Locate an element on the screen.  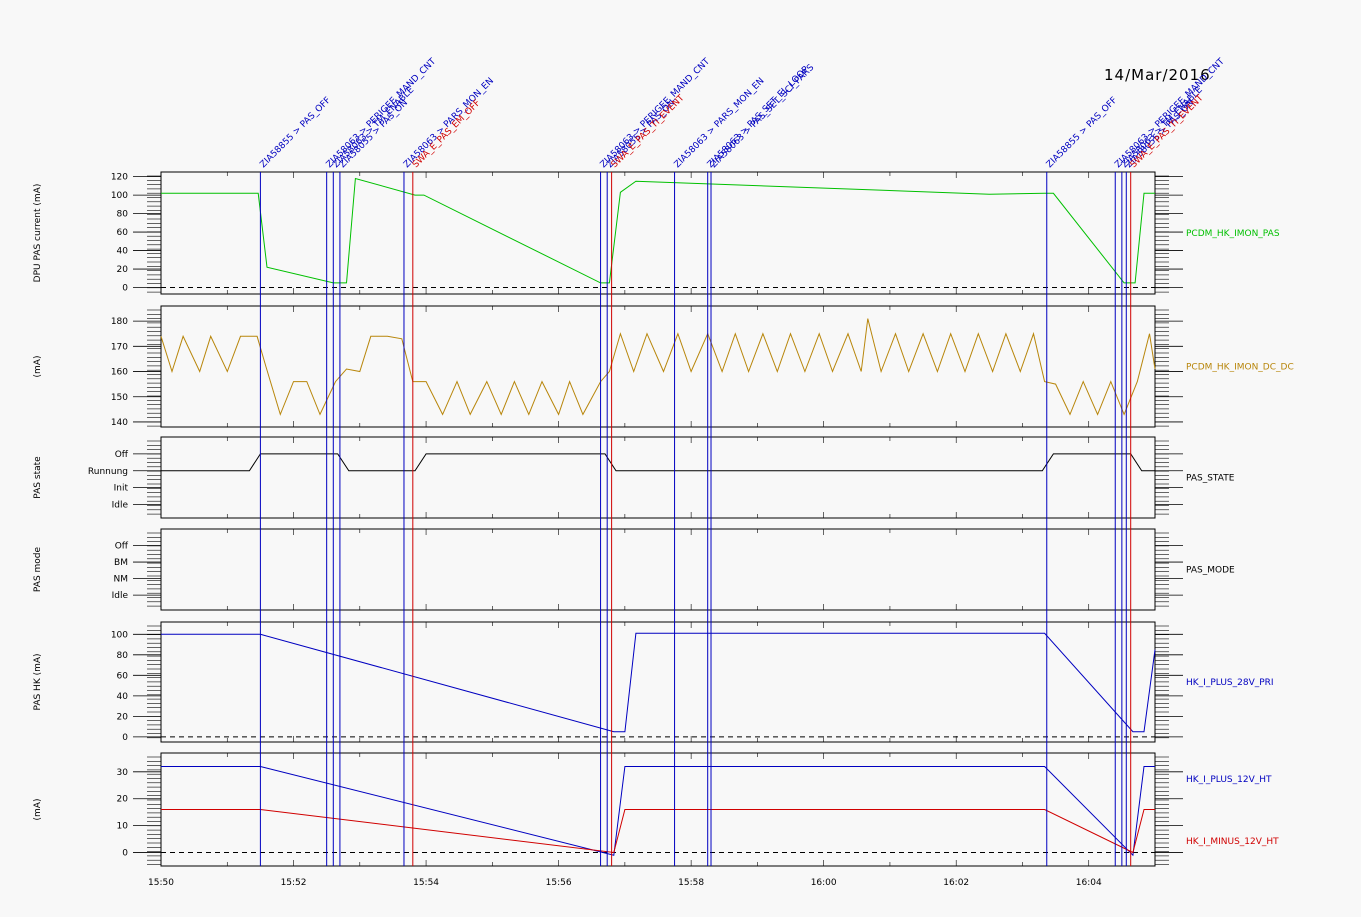
y-tick-label: BM is located at coordinates (121, 563).